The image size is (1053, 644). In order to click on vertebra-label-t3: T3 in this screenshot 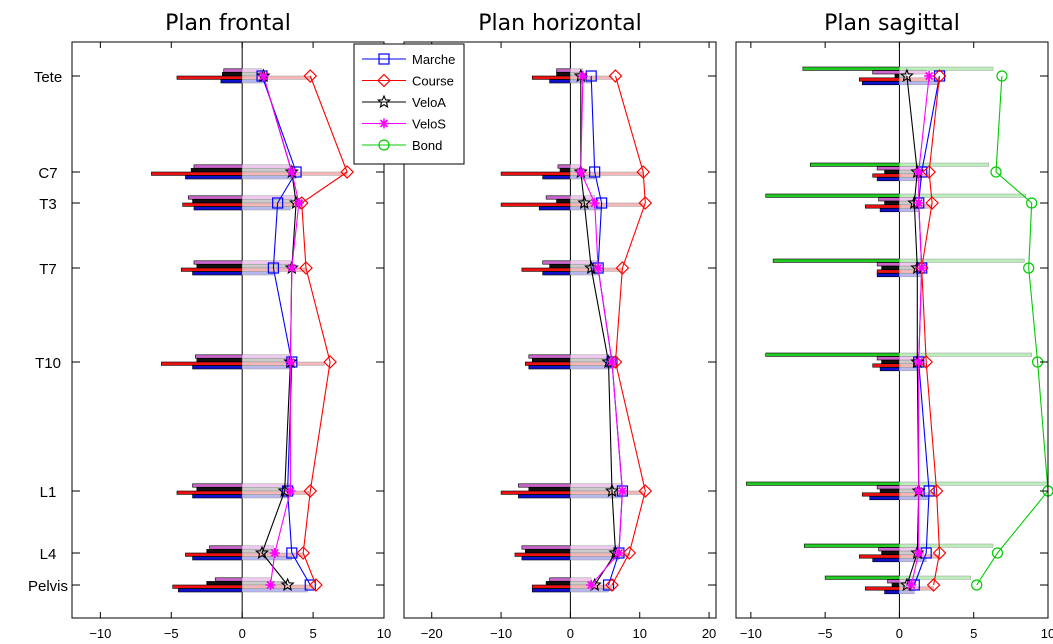, I will do `click(48, 204)`.